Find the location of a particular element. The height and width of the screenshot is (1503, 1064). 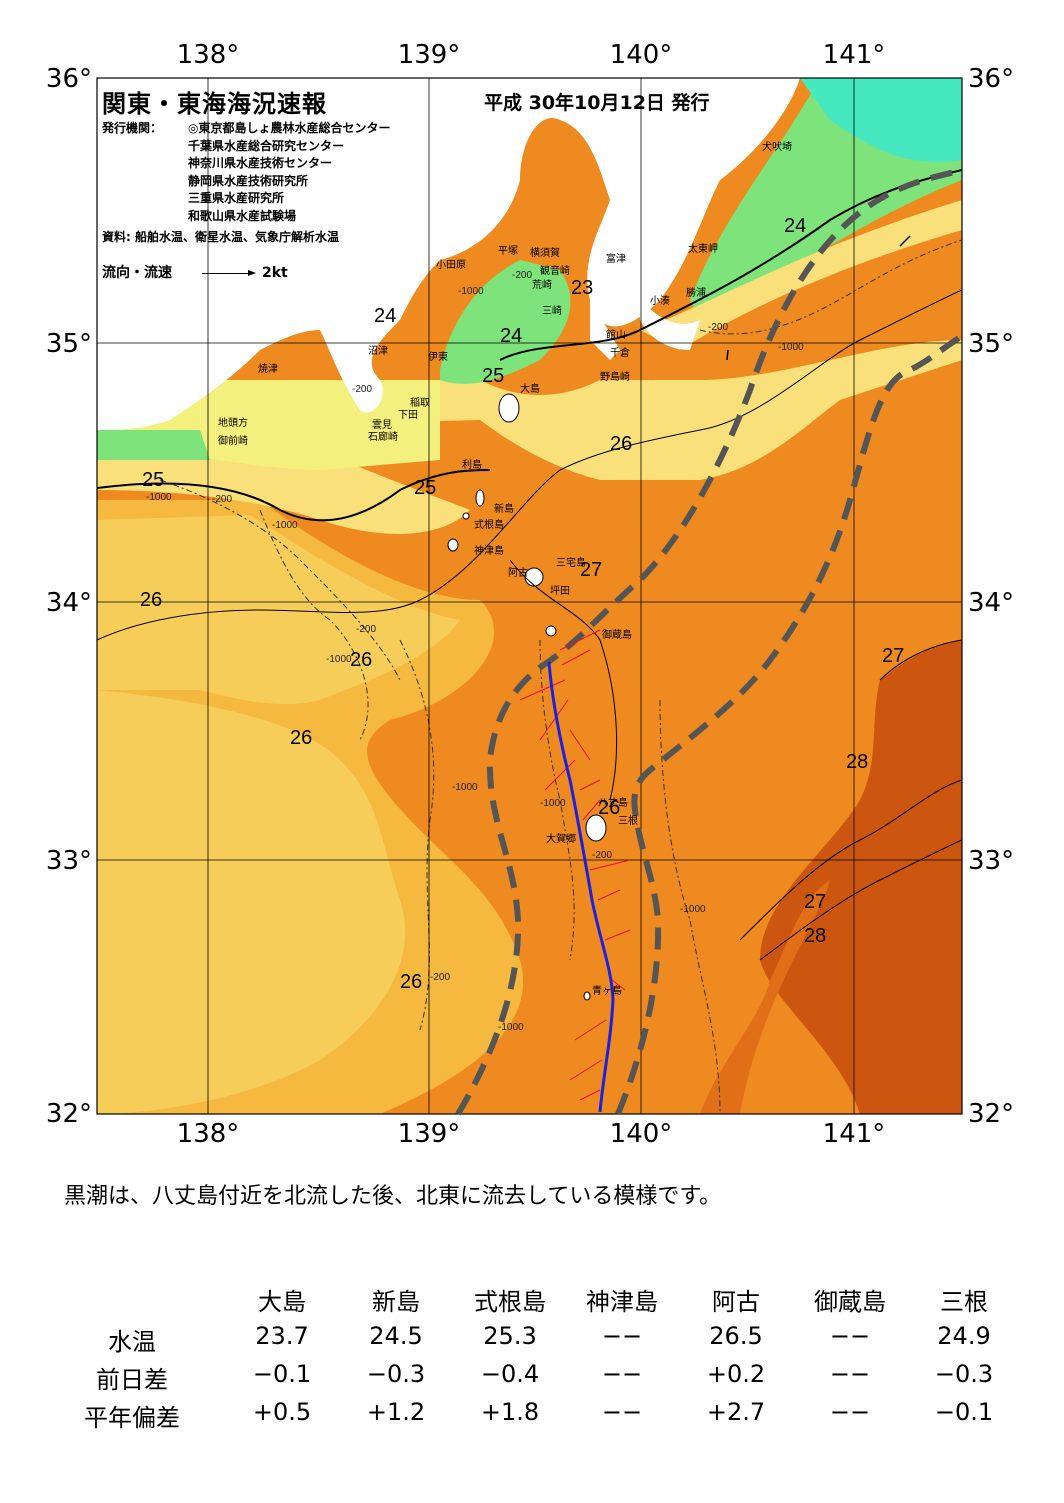

place-label: 小田原 is located at coordinates (451, 265).